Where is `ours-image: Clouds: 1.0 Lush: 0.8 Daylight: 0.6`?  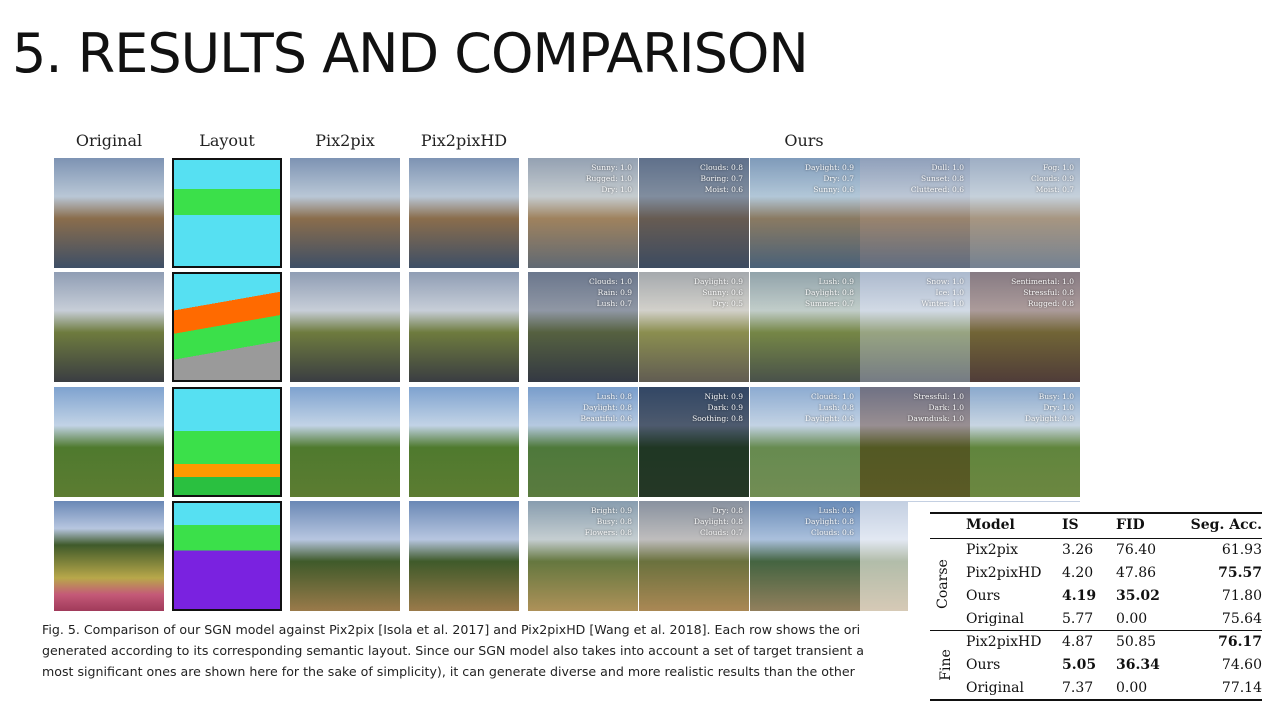 ours-image: Clouds: 1.0 Lush: 0.8 Daylight: 0.6 is located at coordinates (805, 442).